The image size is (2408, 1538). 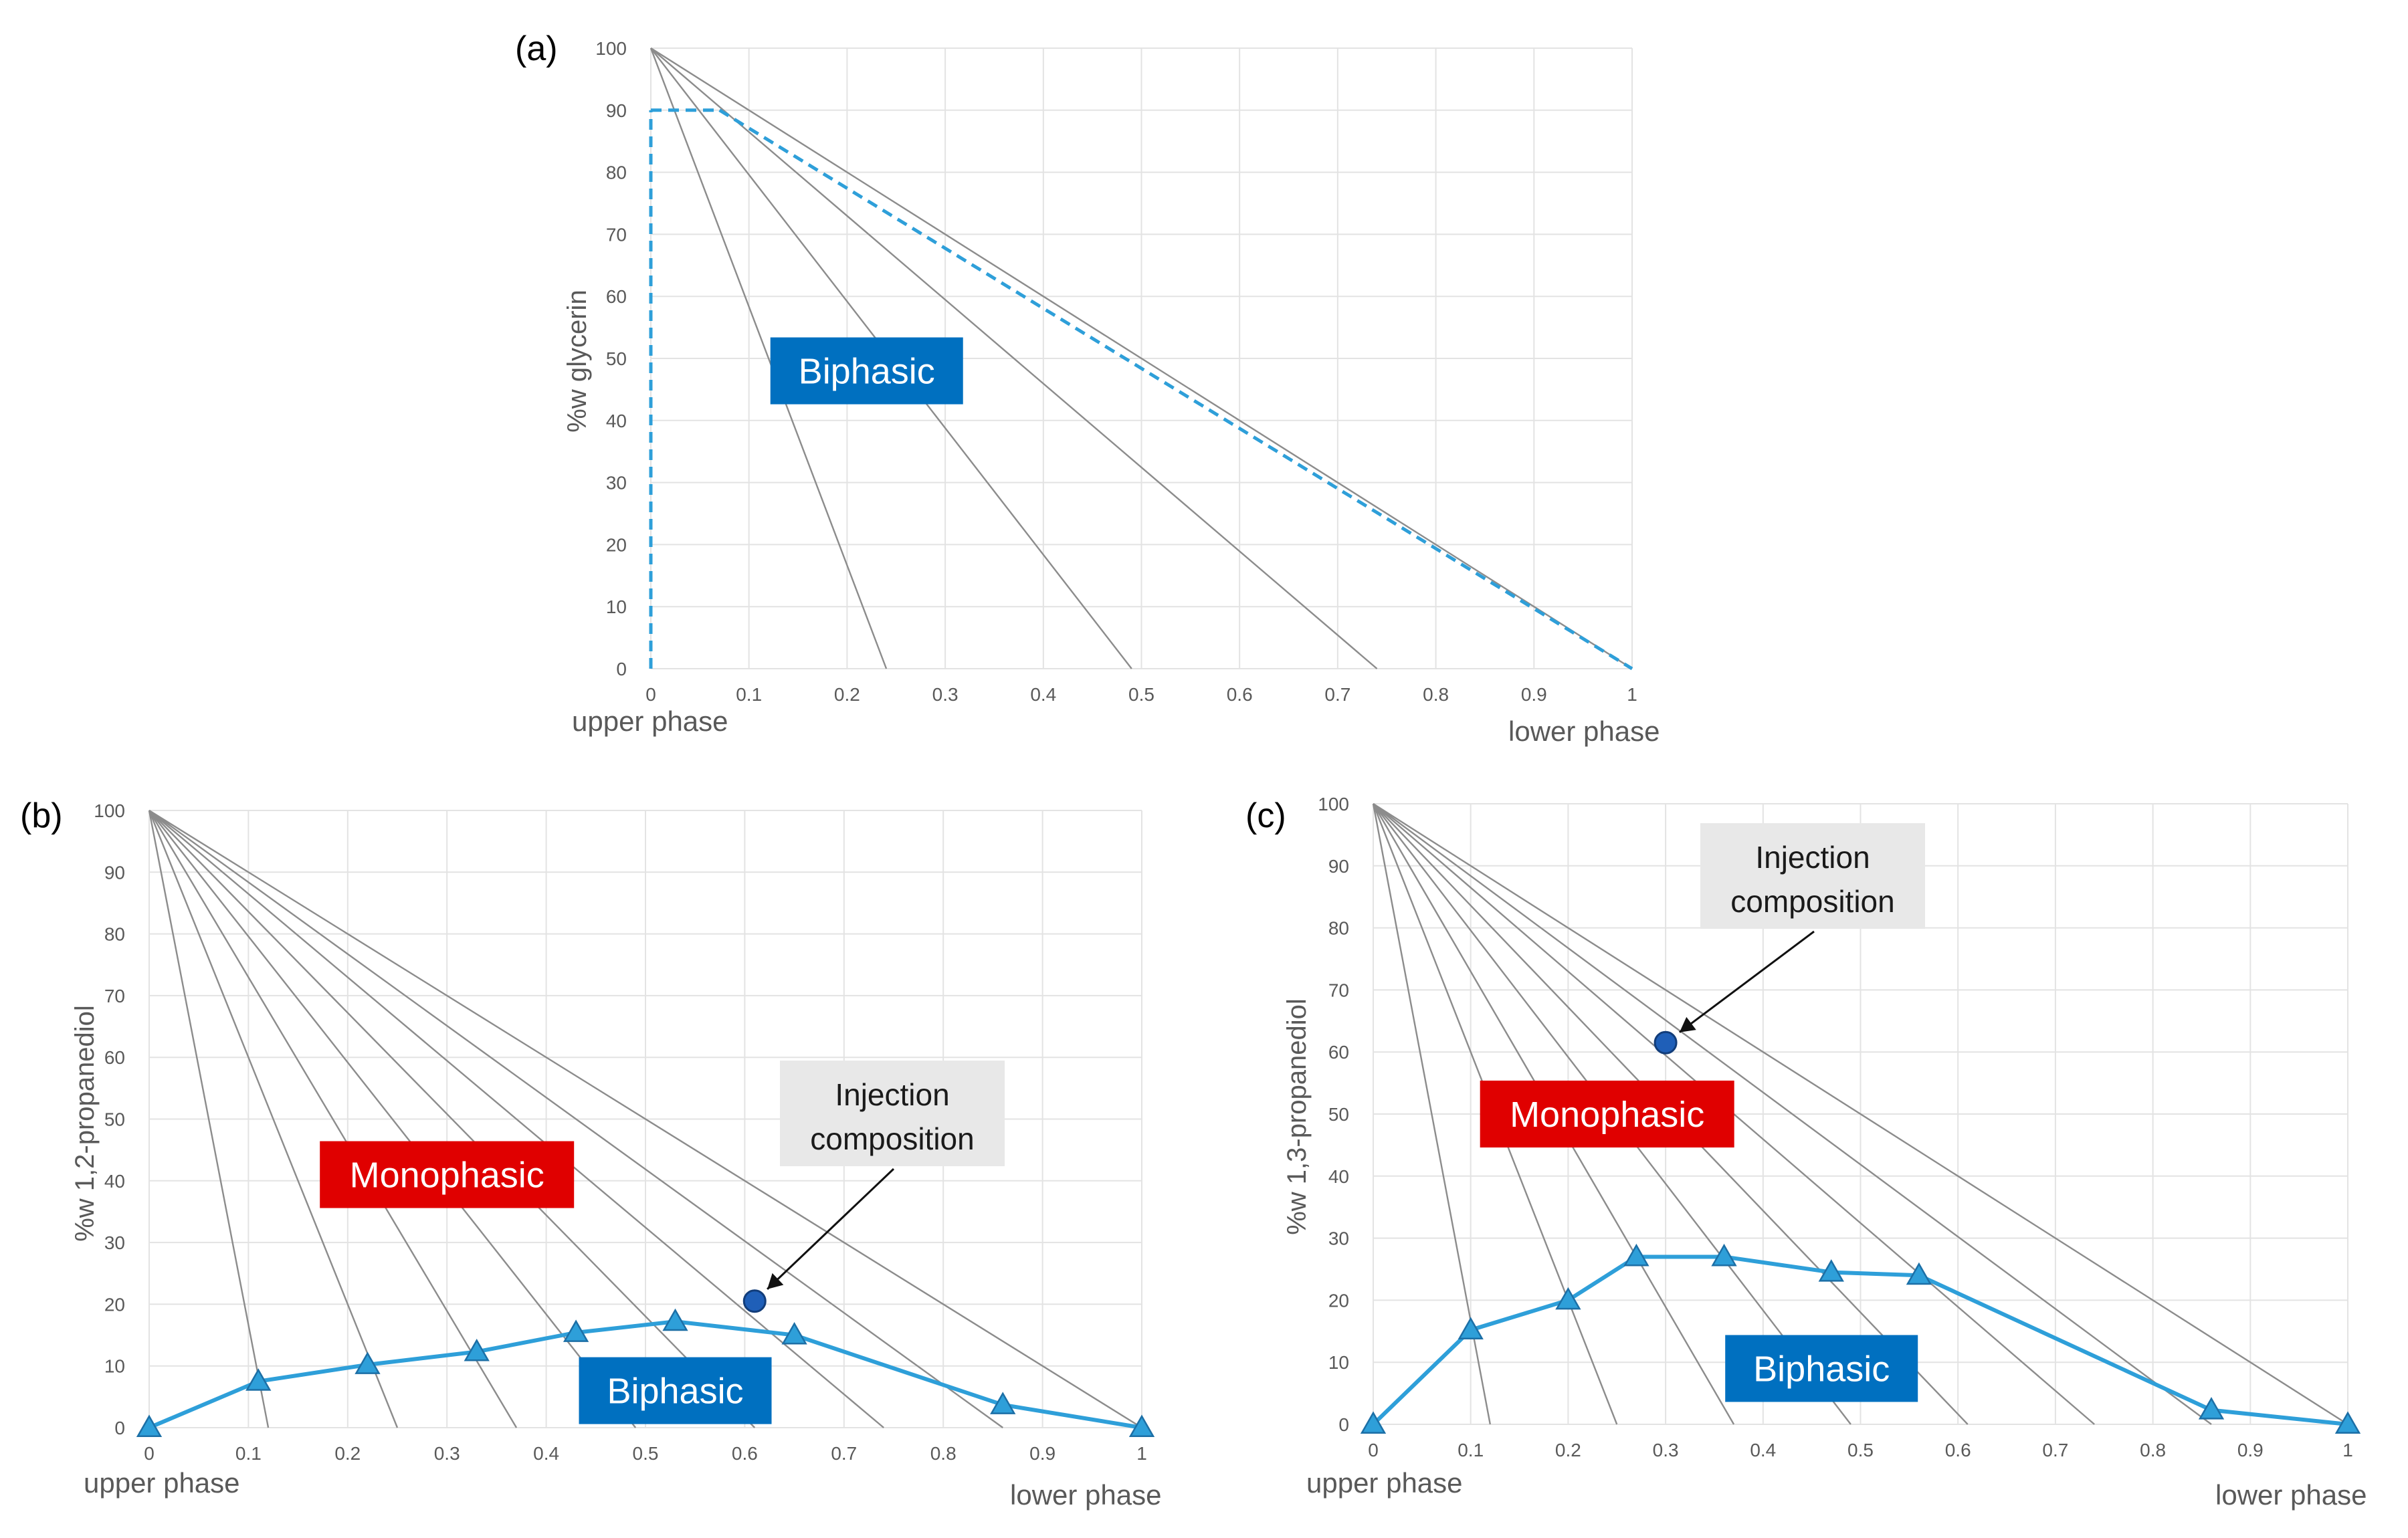 What do you see at coordinates (1265, 815) in the screenshot?
I see `panel-c-label: (c)` at bounding box center [1265, 815].